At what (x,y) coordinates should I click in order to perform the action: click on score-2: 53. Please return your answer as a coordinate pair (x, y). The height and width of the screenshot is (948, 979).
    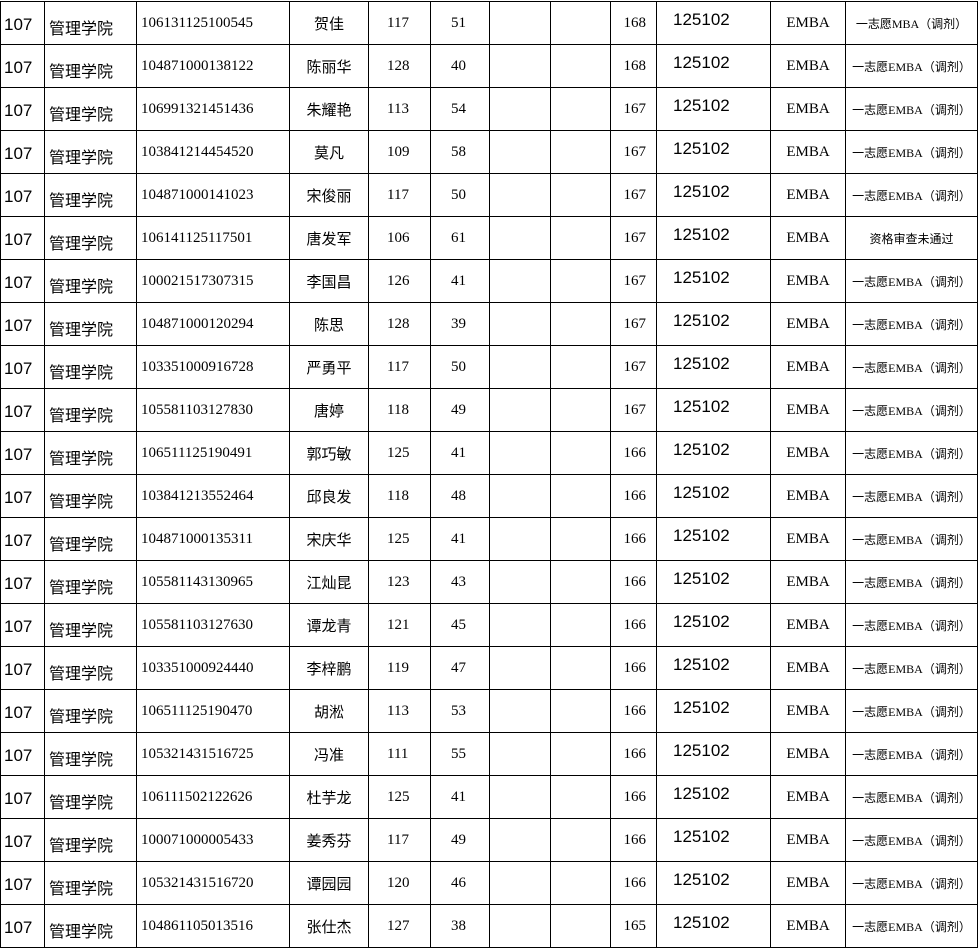
    Looking at the image, I should click on (460, 711).